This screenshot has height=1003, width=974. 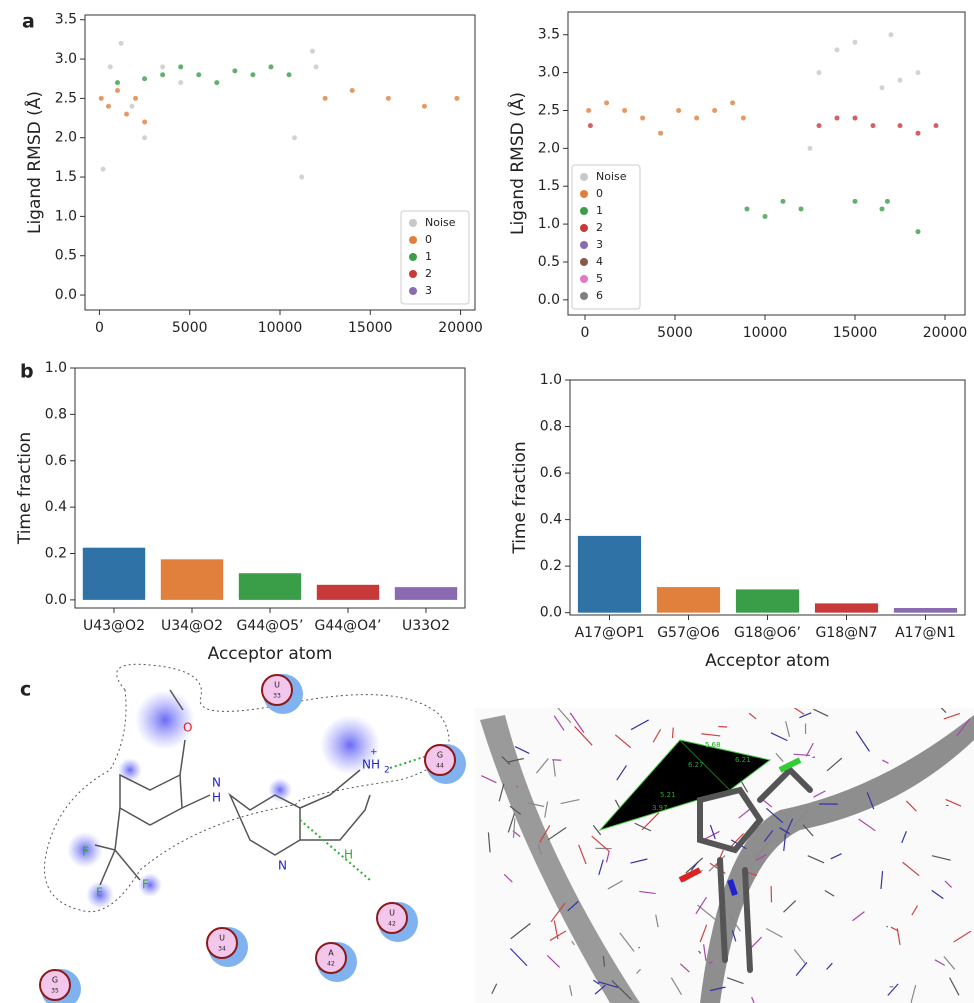 What do you see at coordinates (66, 138) in the screenshot?
I see `y-tick-label: 2.0` at bounding box center [66, 138].